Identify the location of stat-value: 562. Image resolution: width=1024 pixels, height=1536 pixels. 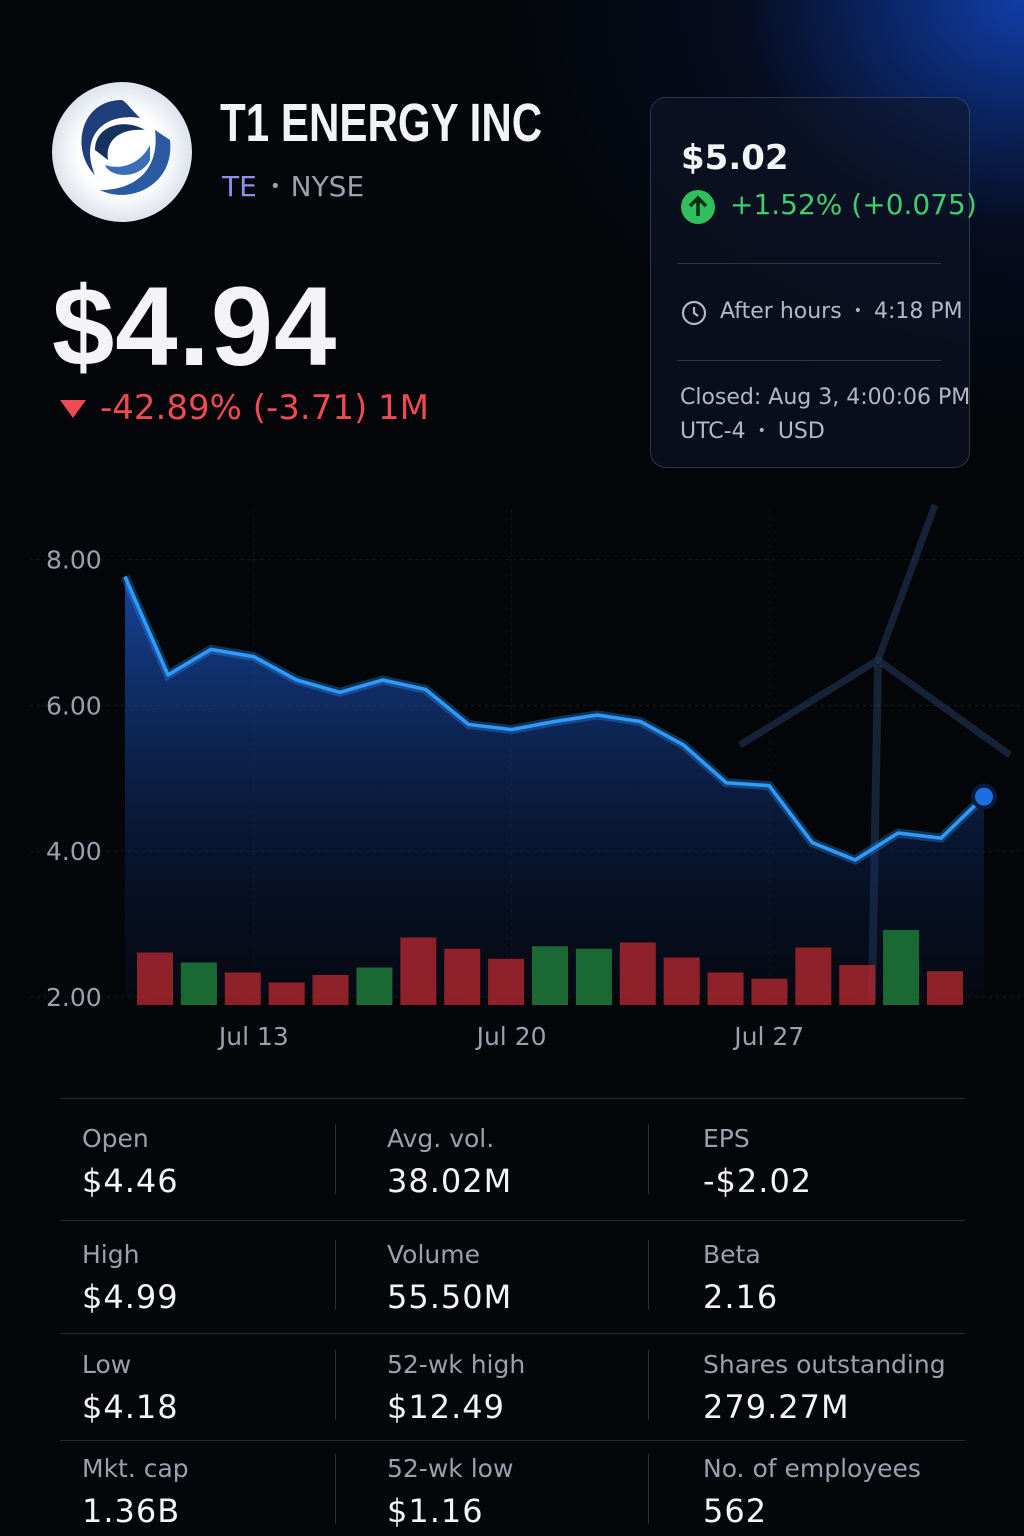
(735, 1511).